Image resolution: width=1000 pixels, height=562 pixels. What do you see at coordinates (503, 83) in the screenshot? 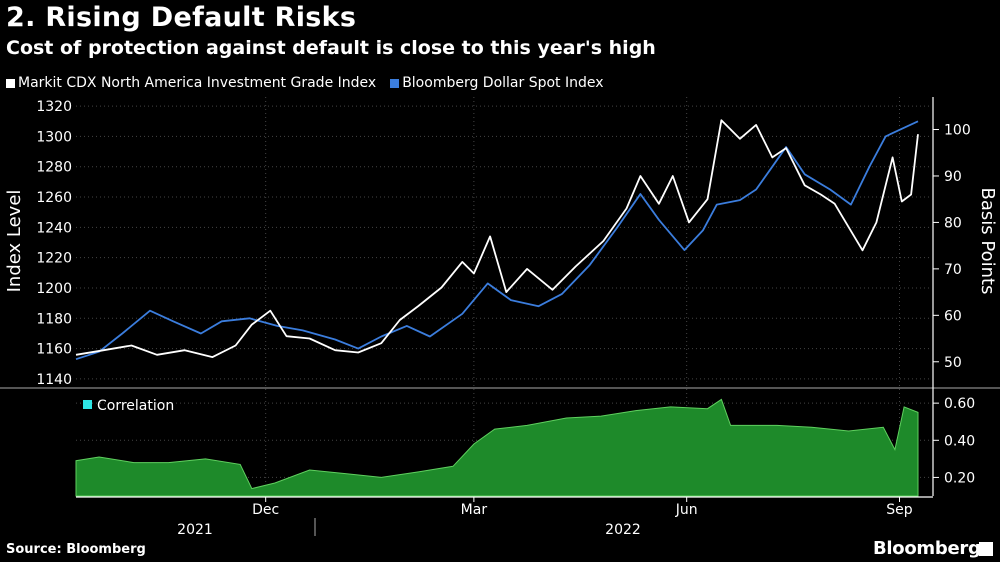
I see `legend-label-dollar: Bloomberg Dollar Spot Index` at bounding box center [503, 83].